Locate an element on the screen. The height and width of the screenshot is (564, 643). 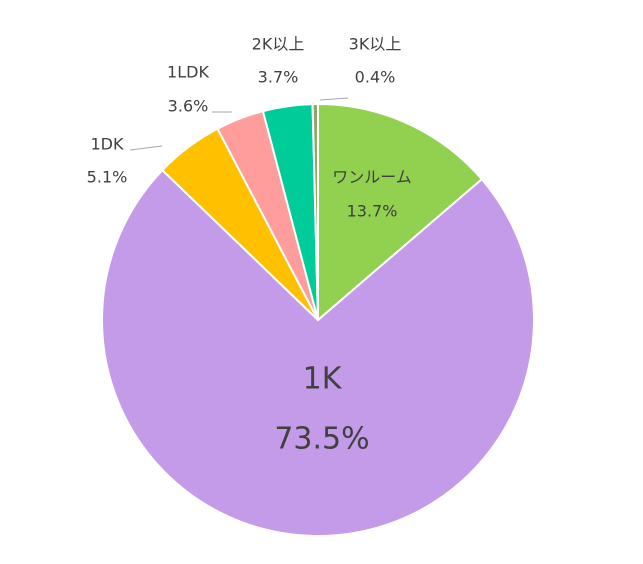
category-label: 2K以上 is located at coordinates (278, 44).